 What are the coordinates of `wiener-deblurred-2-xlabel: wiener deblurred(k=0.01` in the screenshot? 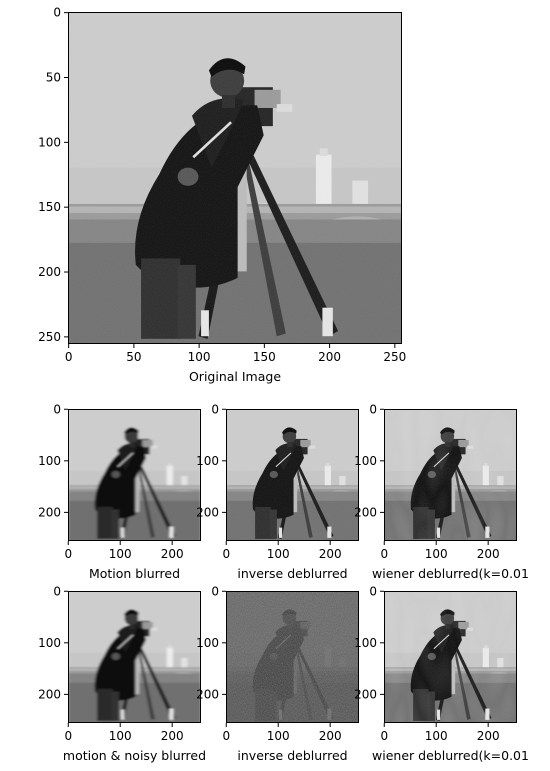 It's located at (450, 755).